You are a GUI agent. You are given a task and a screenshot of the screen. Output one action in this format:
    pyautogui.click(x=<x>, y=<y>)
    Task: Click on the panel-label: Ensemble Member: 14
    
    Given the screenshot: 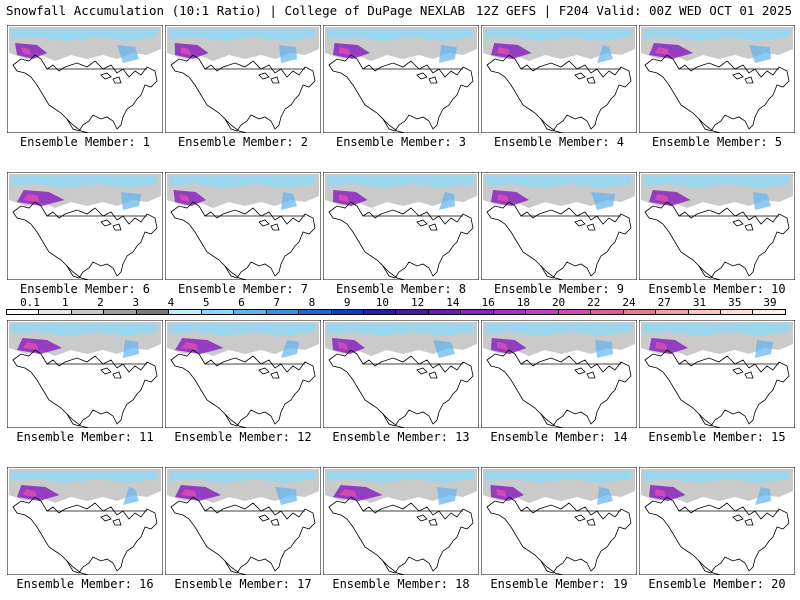 What is the action you would take?
    pyautogui.click(x=559, y=437)
    